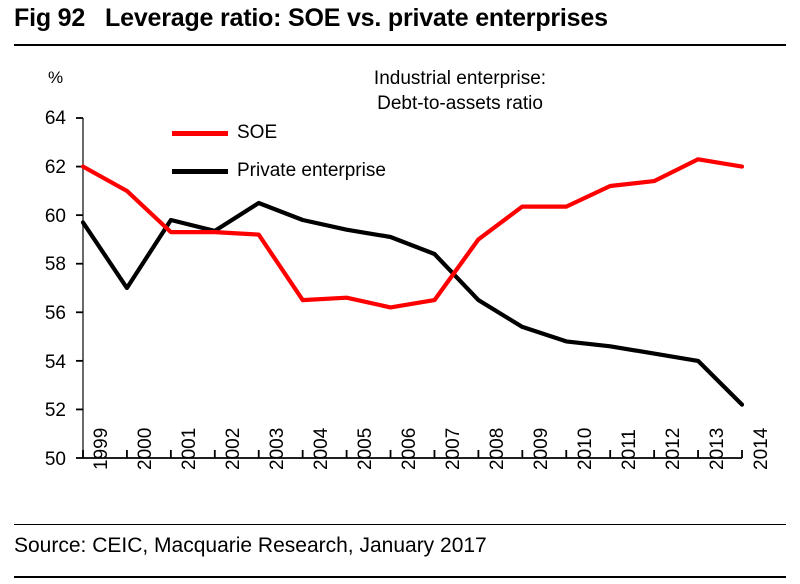 Image resolution: width=800 pixels, height=584 pixels. What do you see at coordinates (585, 448) in the screenshot?
I see `x-tick-label-2010: 2010` at bounding box center [585, 448].